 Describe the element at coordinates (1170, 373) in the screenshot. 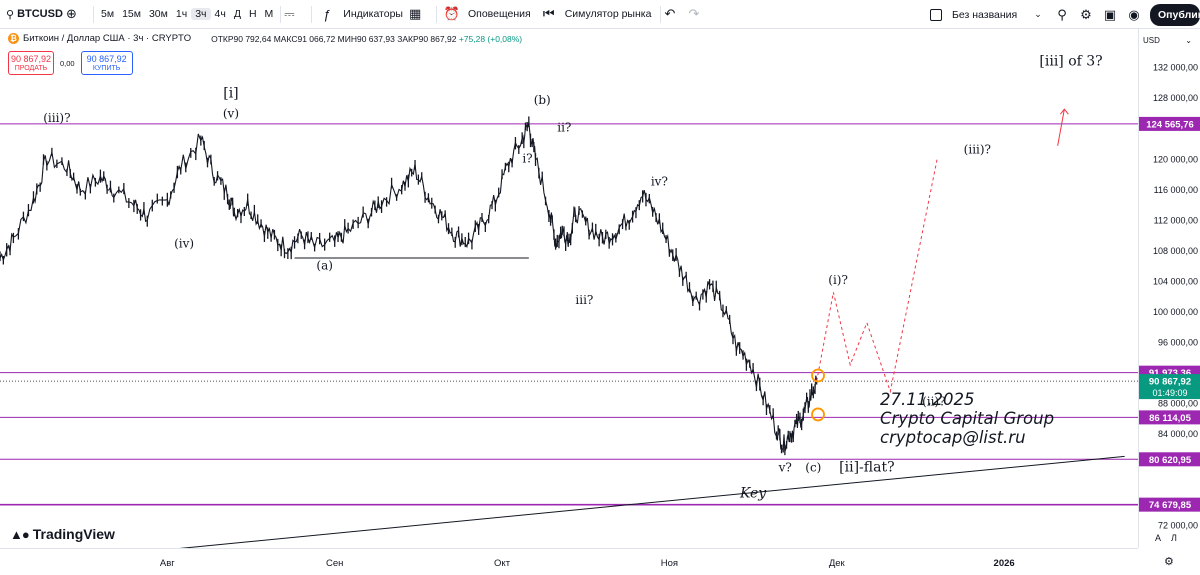

I see `level-label-1: 91 973,36` at that location.